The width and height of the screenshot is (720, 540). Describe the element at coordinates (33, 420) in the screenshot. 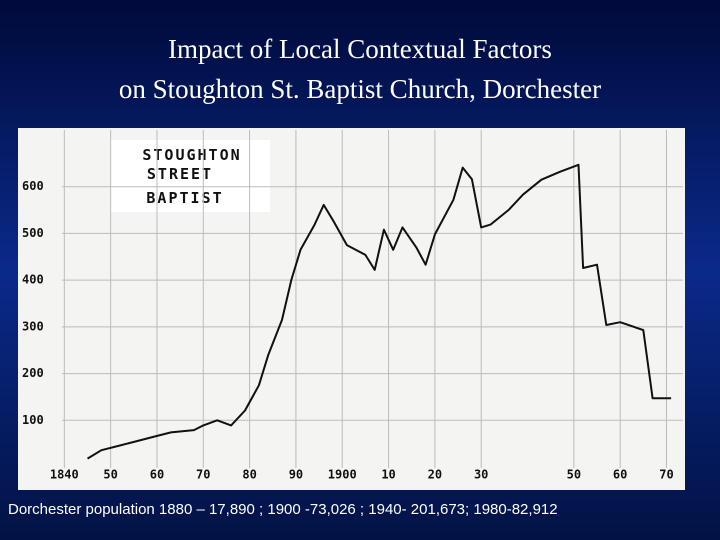

I see `y-tick-label: 100` at that location.